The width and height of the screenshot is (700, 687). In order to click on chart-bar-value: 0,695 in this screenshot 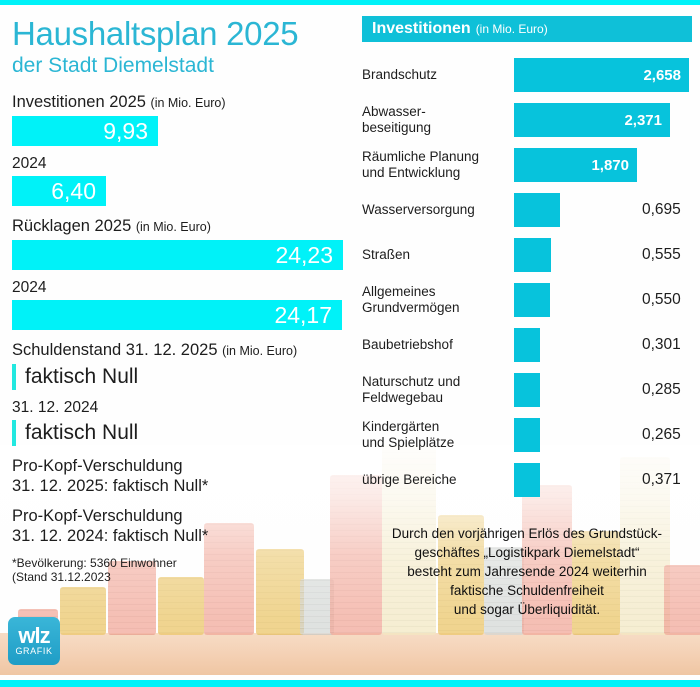, I will do `click(661, 209)`.